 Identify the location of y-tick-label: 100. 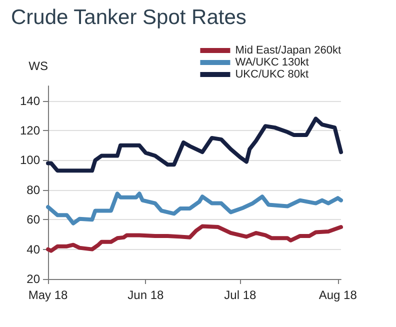
(30, 160).